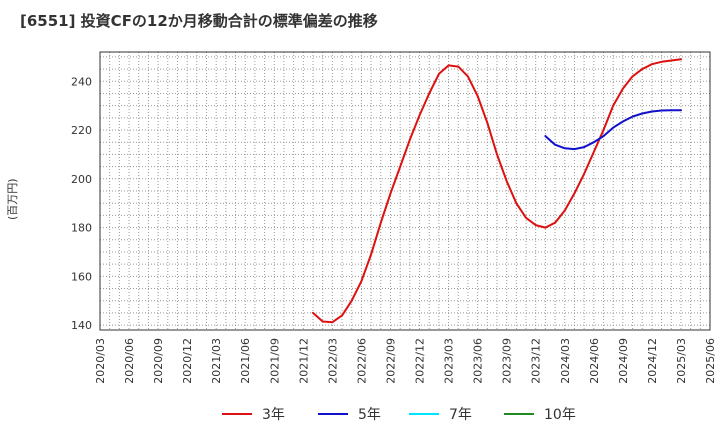  I want to click on x-tick-label: 2022/12, so click(420, 361).